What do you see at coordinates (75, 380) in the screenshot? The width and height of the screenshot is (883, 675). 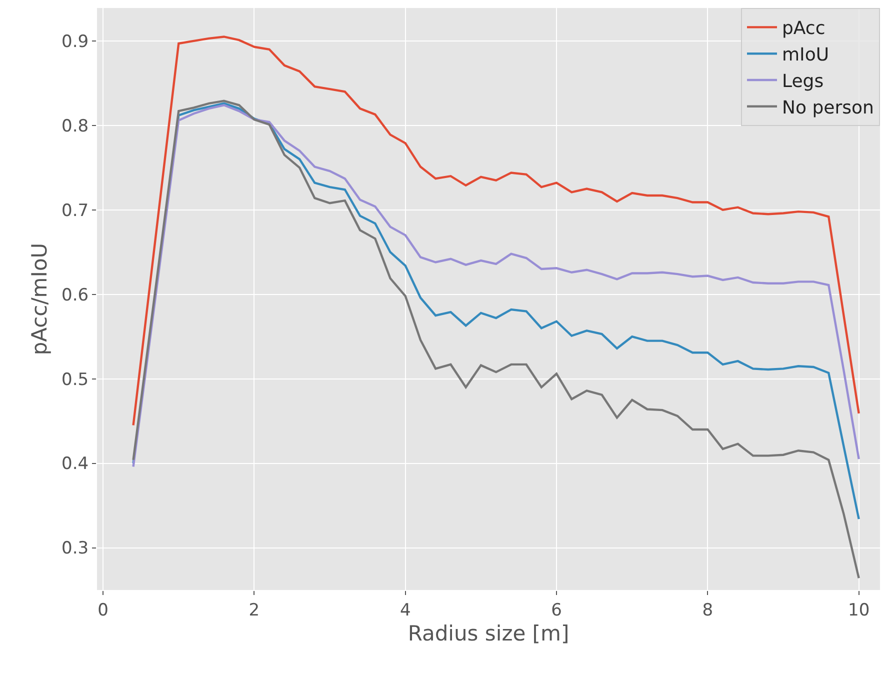 I see `y-tick-label: 0.5` at bounding box center [75, 380].